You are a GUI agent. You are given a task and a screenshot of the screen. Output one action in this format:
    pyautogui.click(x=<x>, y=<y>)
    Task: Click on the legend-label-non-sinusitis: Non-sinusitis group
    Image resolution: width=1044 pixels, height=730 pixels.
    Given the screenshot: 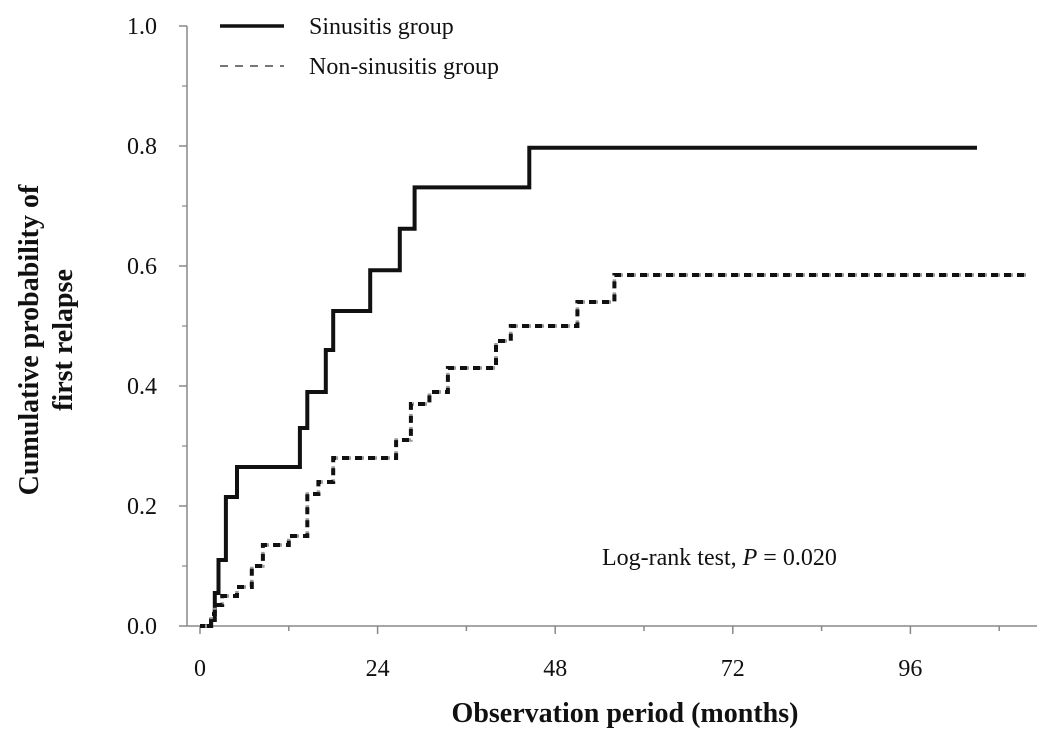 What is the action you would take?
    pyautogui.click(x=404, y=67)
    